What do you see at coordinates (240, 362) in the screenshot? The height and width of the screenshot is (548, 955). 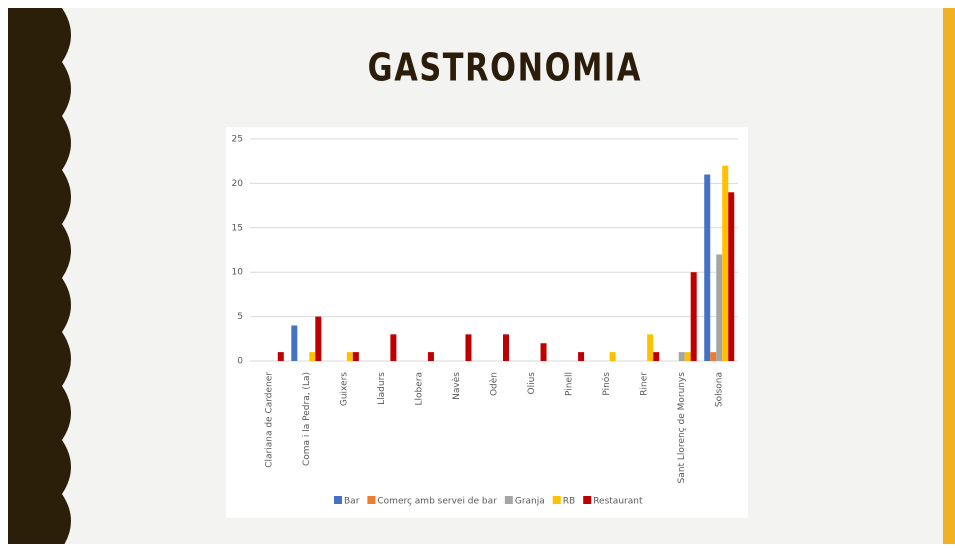 I see `y-tick-label: 0` at bounding box center [240, 362].